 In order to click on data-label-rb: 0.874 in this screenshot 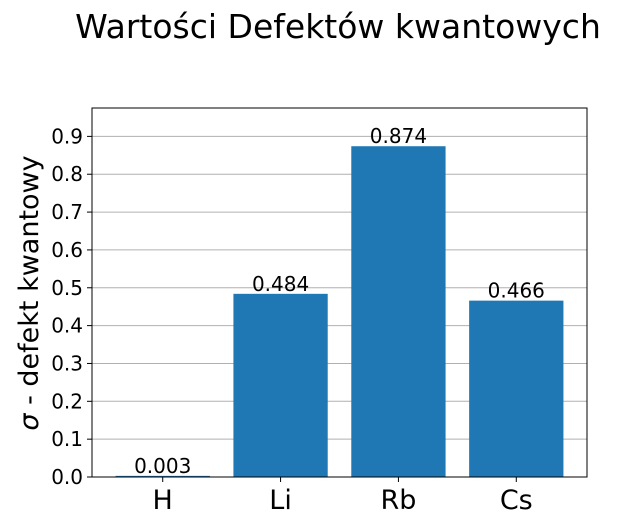, I will do `click(398, 136)`.